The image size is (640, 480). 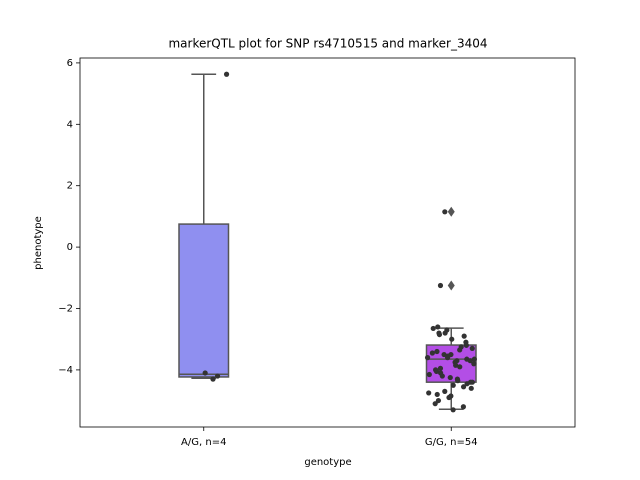 I want to click on y-axis-label: phenotype, so click(x=38, y=243).